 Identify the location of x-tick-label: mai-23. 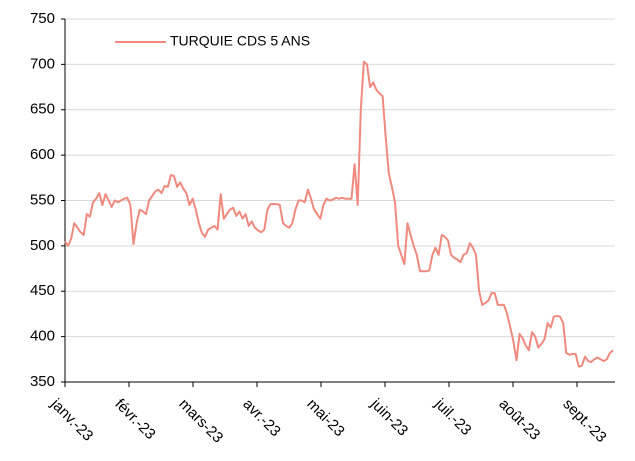
(325, 418).